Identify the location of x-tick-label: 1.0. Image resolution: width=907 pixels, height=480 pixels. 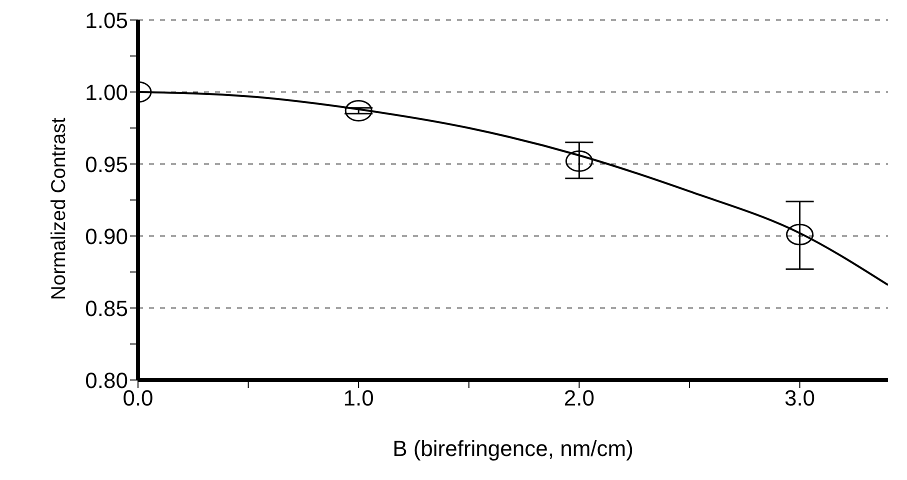
(358, 398).